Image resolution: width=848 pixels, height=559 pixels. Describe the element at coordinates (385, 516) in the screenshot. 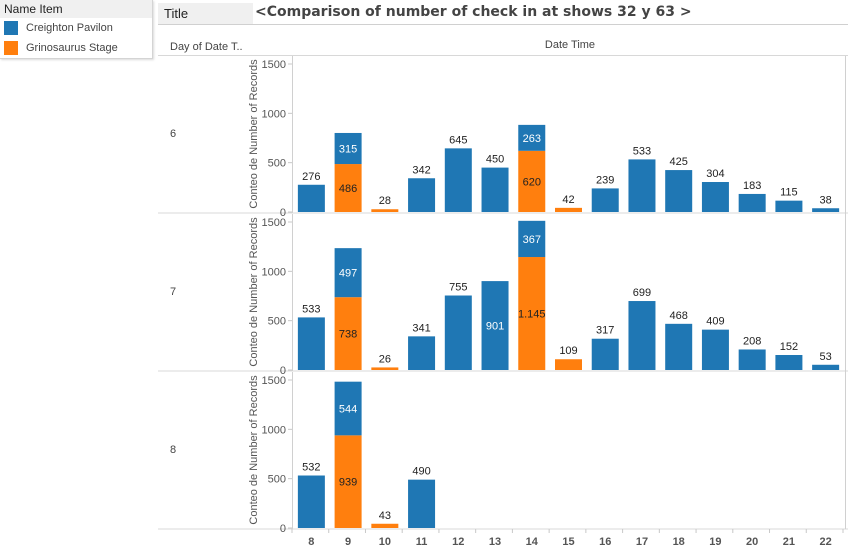

I see `data-label: 43` at that location.